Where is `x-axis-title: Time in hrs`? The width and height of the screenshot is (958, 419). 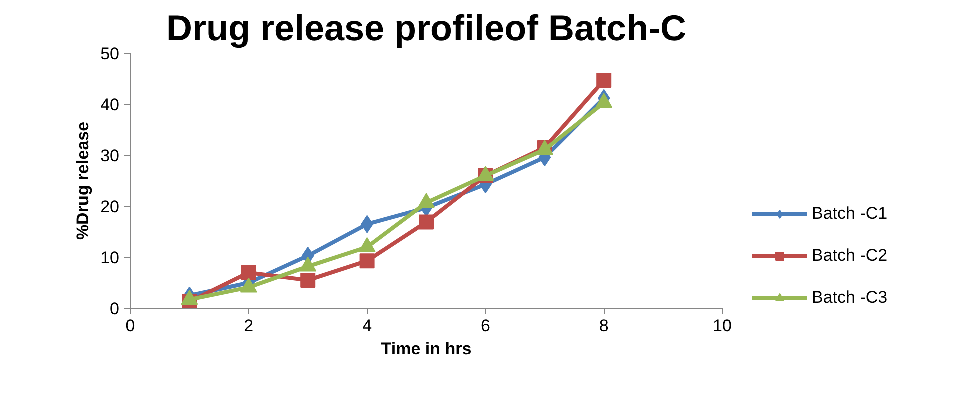
x-axis-title: Time in hrs is located at coordinates (426, 349).